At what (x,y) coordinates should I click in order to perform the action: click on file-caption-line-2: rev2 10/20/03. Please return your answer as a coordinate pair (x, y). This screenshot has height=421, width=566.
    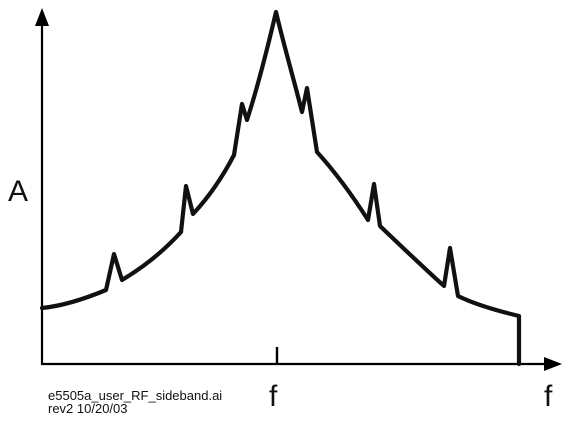
    Looking at the image, I should click on (88, 408).